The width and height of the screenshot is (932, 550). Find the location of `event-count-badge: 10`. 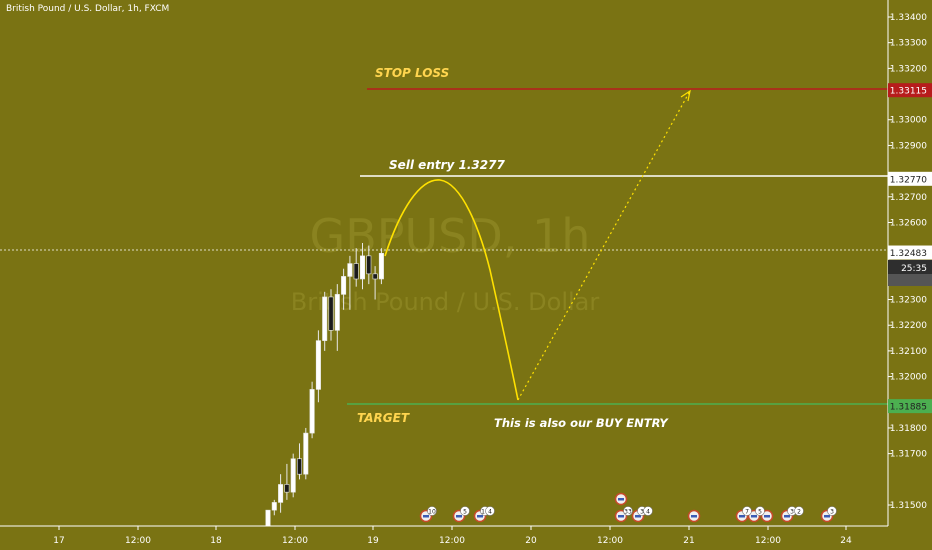

event-count-badge: 10 is located at coordinates (432, 511).